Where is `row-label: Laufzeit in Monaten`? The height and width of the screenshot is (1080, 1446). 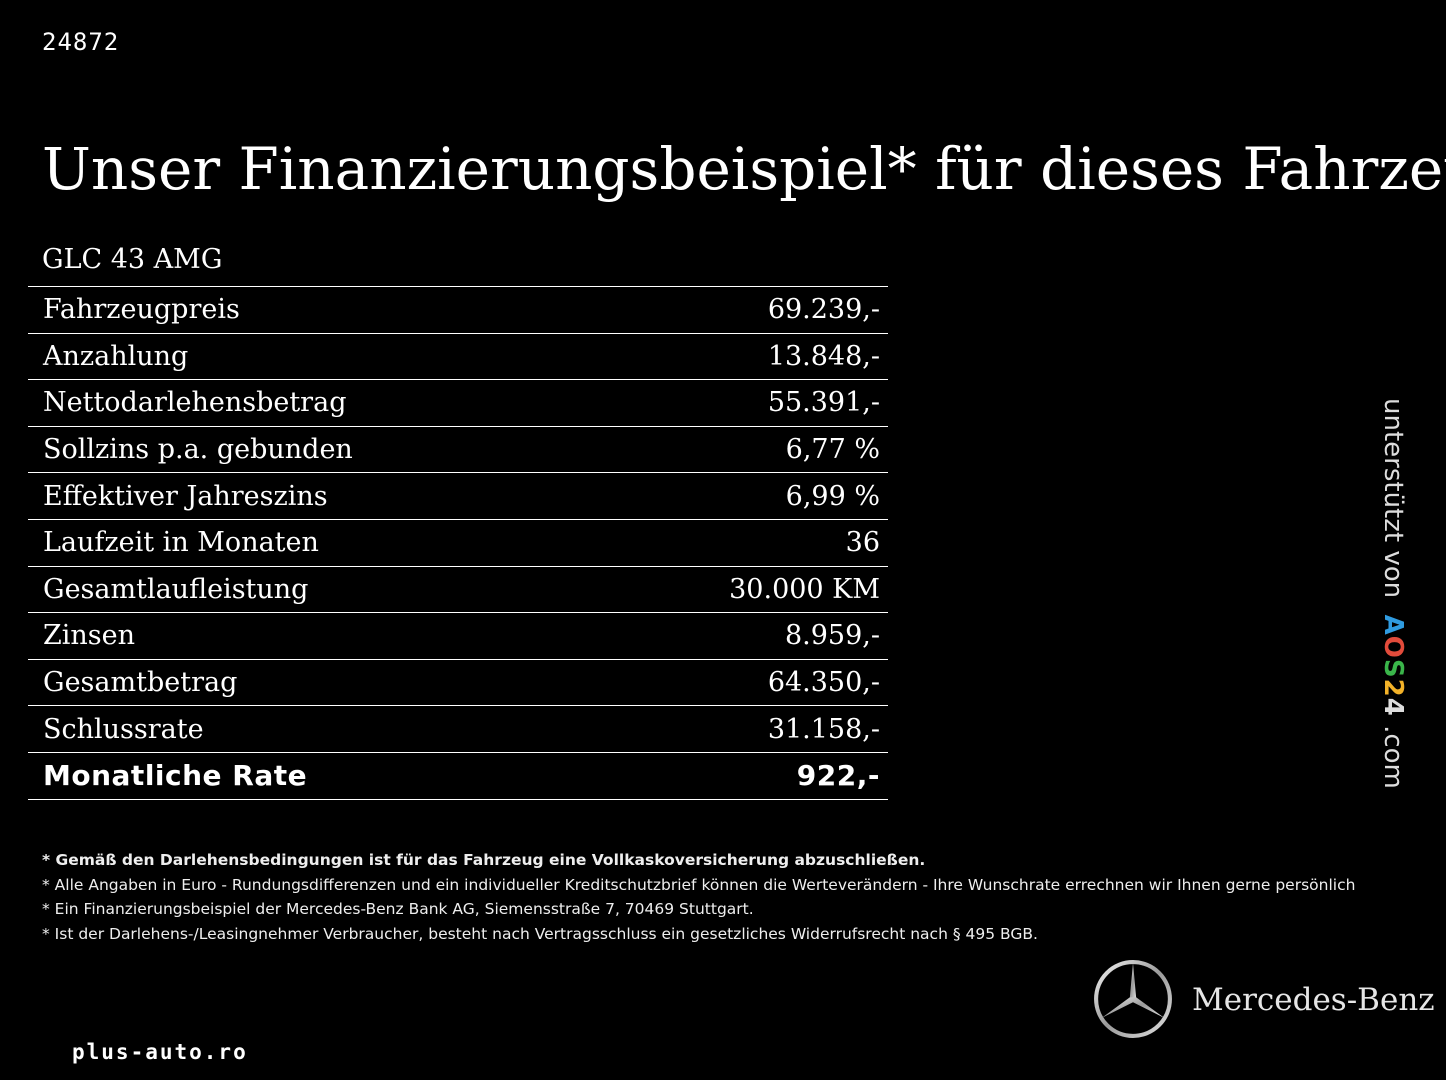 row-label: Laufzeit in Monaten is located at coordinates (310, 543).